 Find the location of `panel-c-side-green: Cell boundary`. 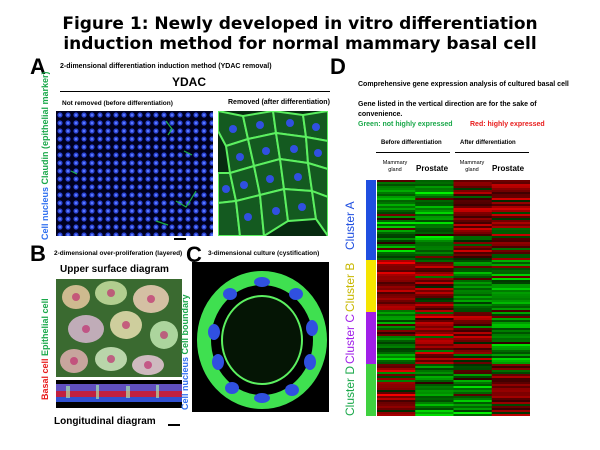

panel-c-side-green: Cell boundary is located at coordinates (185, 324).